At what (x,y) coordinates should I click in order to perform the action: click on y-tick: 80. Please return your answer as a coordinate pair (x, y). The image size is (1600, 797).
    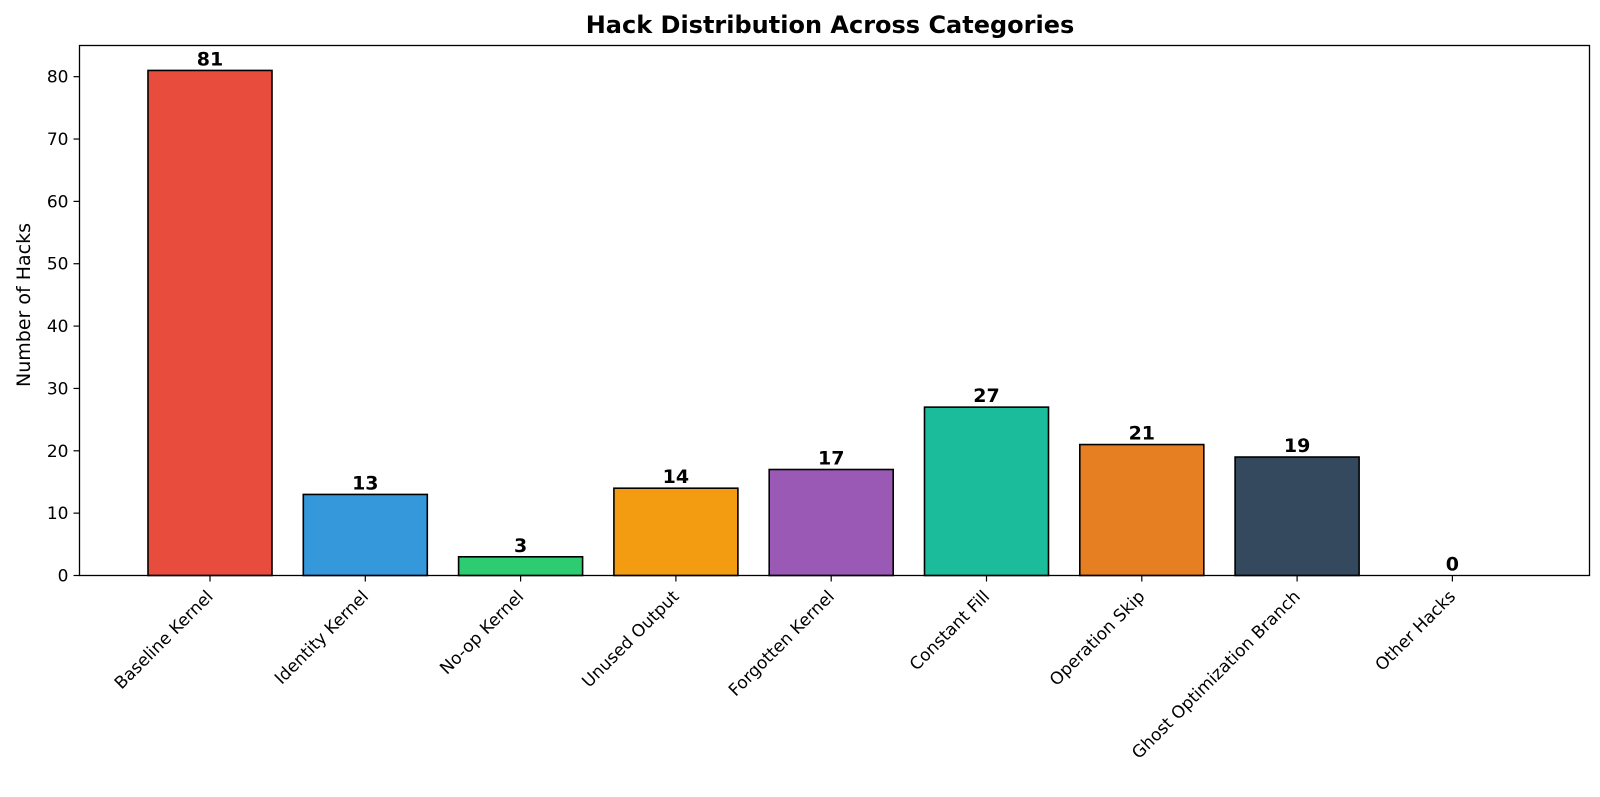
    Looking at the image, I should click on (63, 78).